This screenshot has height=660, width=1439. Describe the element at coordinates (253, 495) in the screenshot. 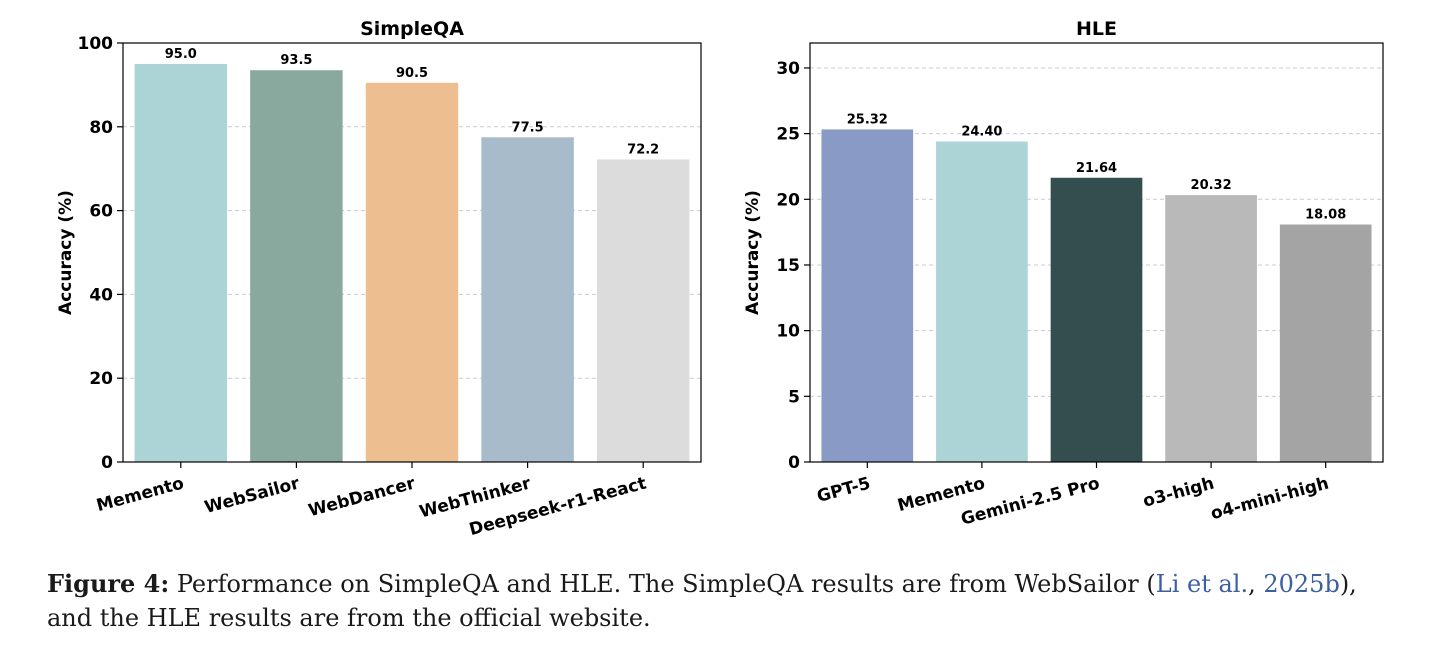

I see `chart1-x-tick-label: WebSailor` at that location.